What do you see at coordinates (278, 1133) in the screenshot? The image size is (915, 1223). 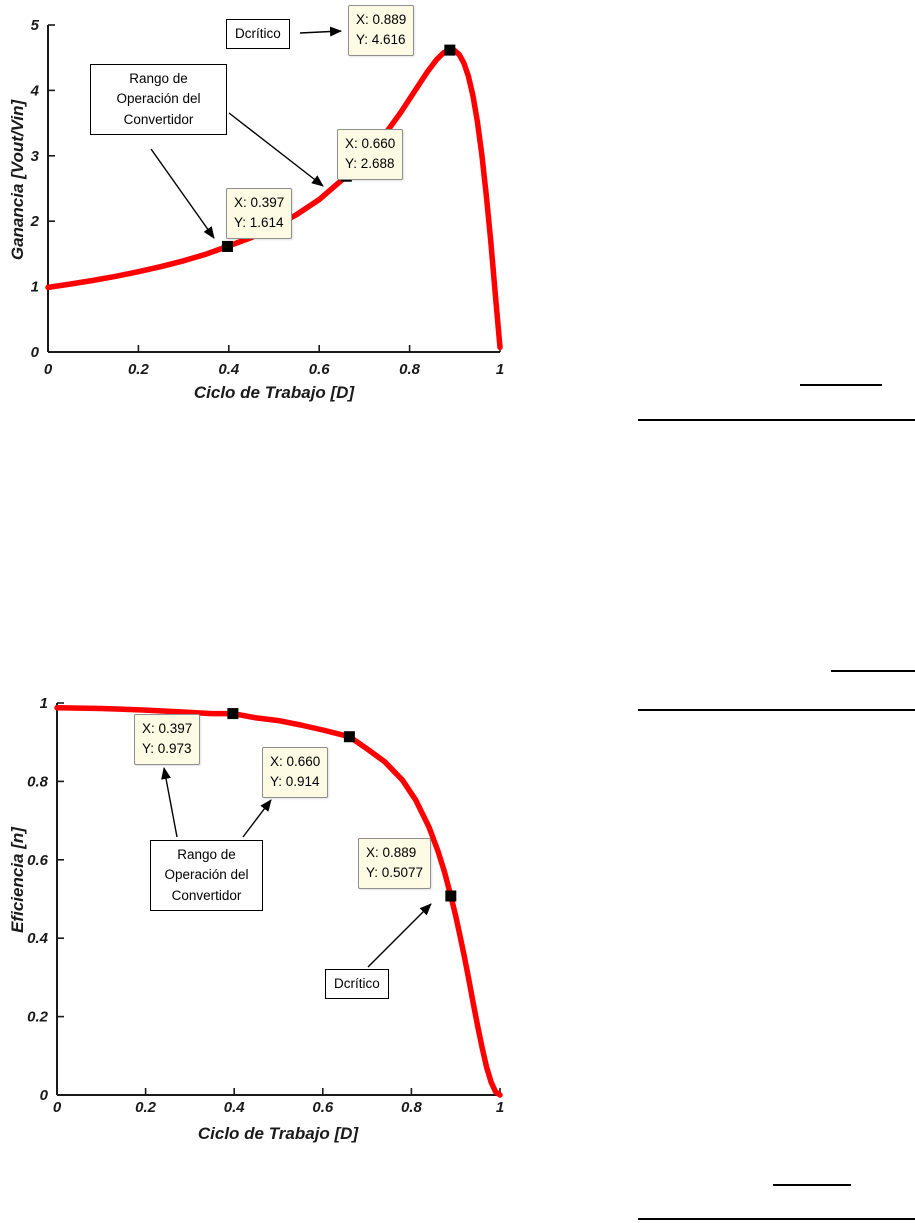 I see `efficiency-x-axis-label: Ciclo de Trabajo [D]` at bounding box center [278, 1133].